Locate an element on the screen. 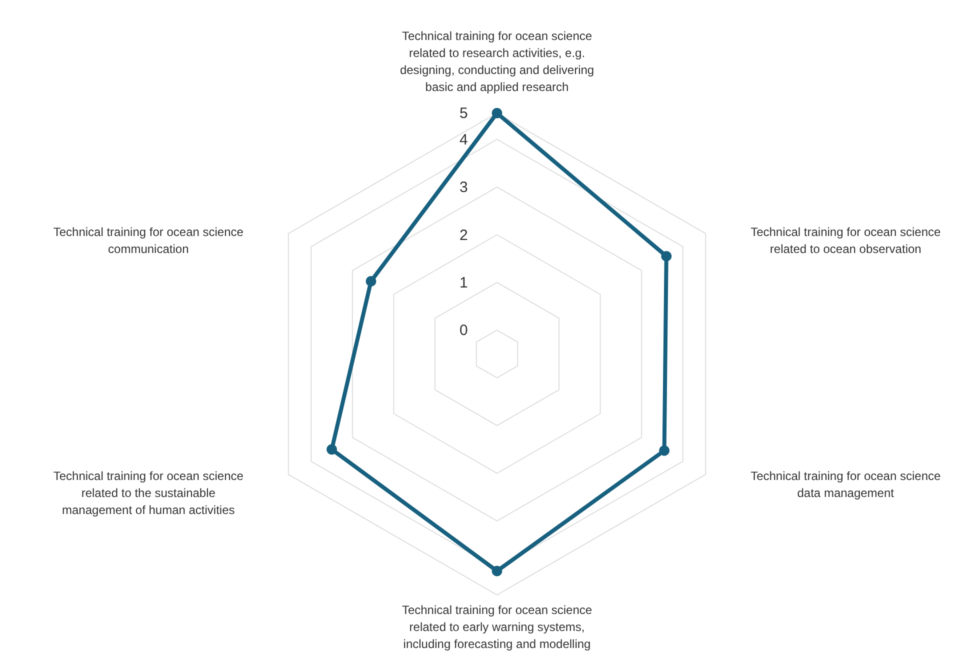 This screenshot has width=960, height=664. y-tick-label: 0 is located at coordinates (463, 331).